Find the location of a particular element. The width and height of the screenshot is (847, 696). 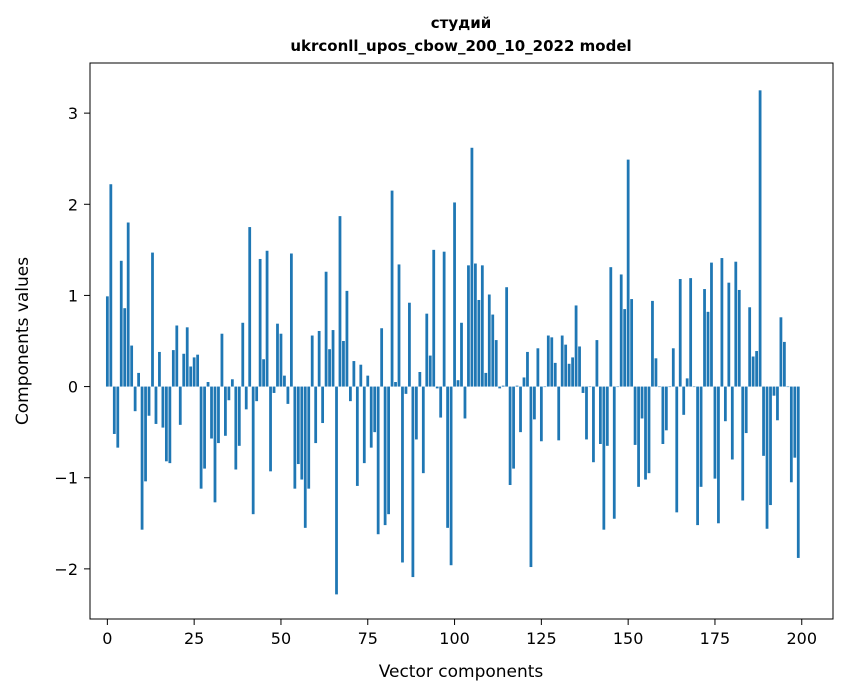

x-tick-label: 125 is located at coordinates (541, 638).